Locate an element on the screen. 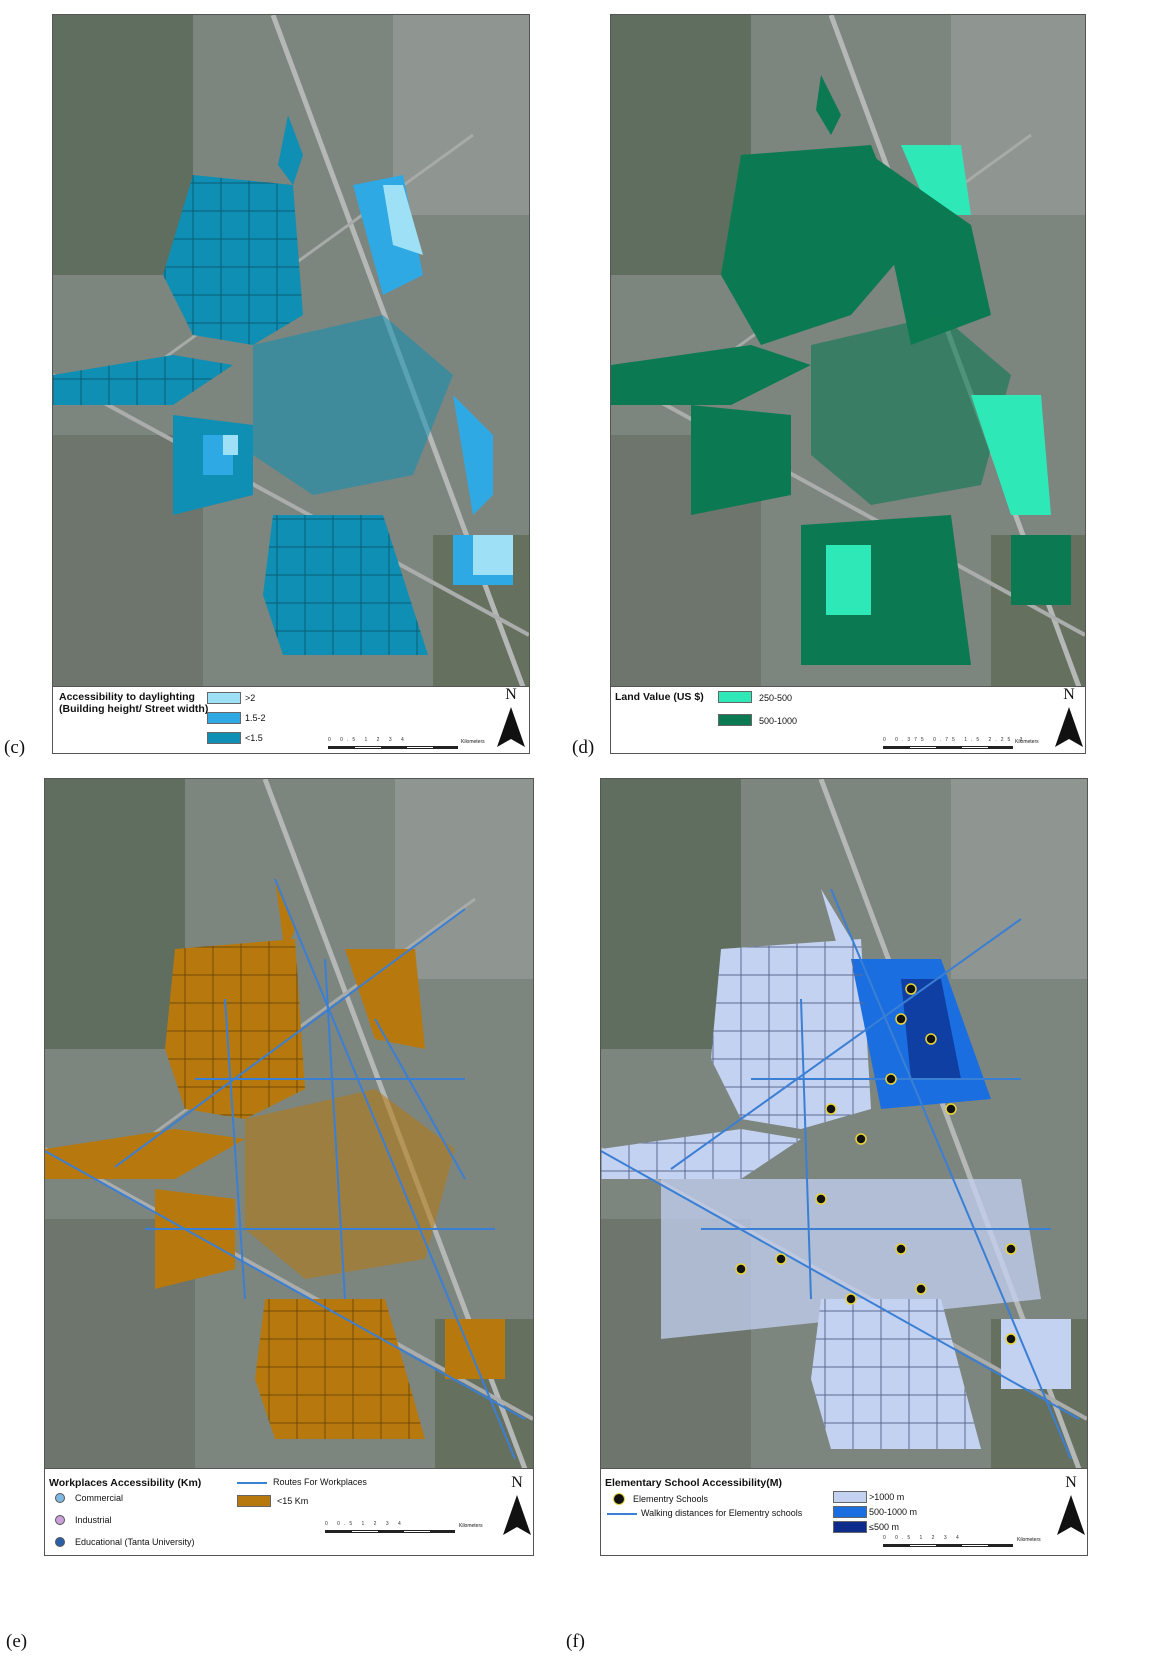 The width and height of the screenshot is (1165, 1658). swatch-c-gt2 is located at coordinates (224, 698).